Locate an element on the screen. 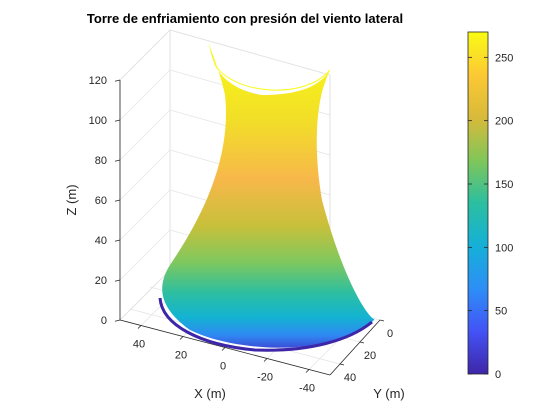  colorbar: 0 50 100 150 200 250 is located at coordinates (490, 206).